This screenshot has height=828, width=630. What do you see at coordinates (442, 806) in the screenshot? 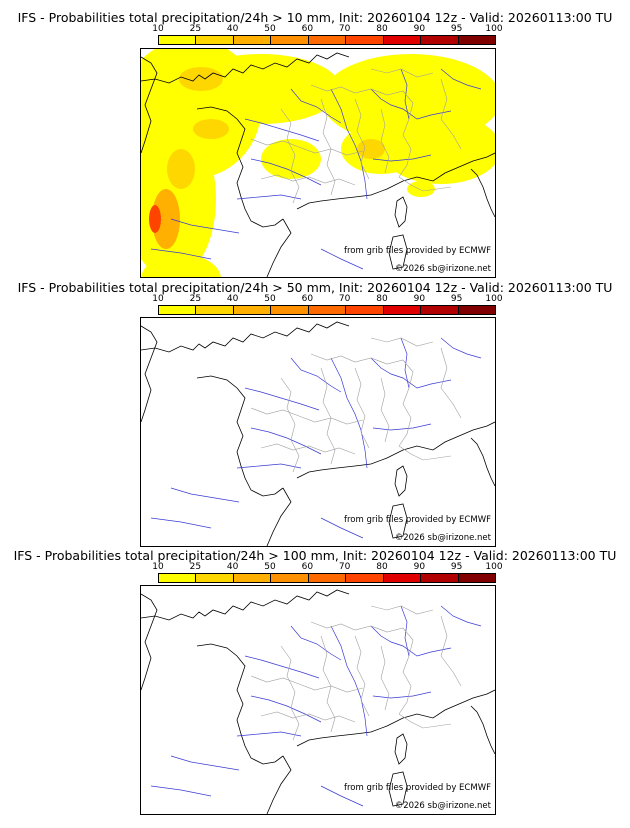
I see `copyright-credit: ©2026 sb@irizone.net` at bounding box center [442, 806].